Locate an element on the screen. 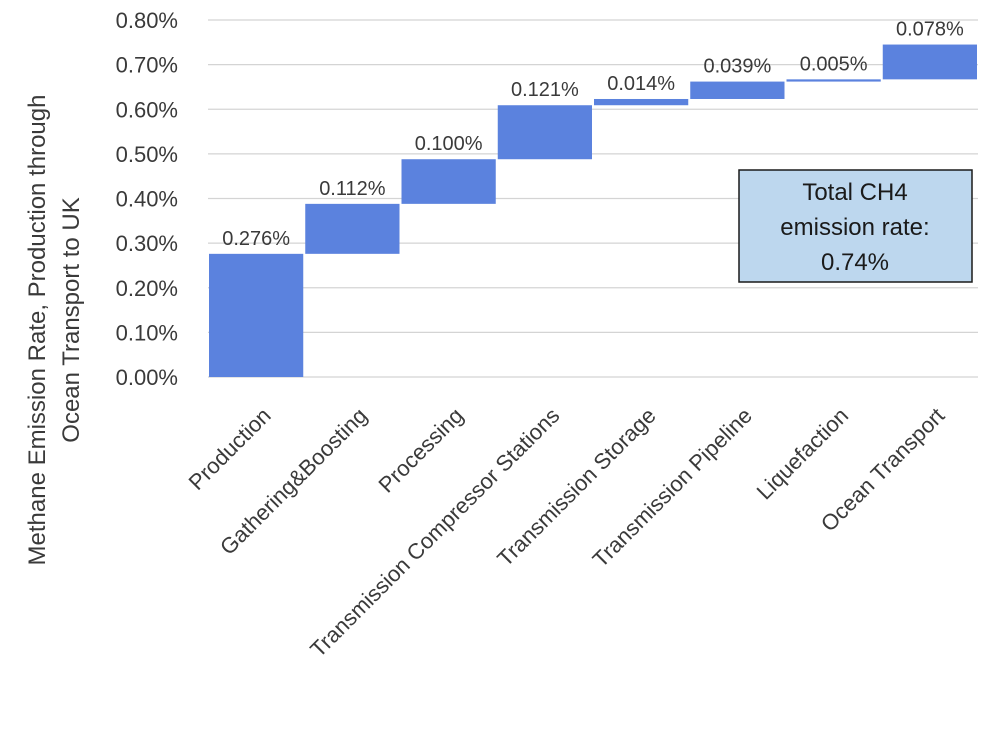 The image size is (997, 734). y-tick-label: 0.50% is located at coordinates (147, 154).